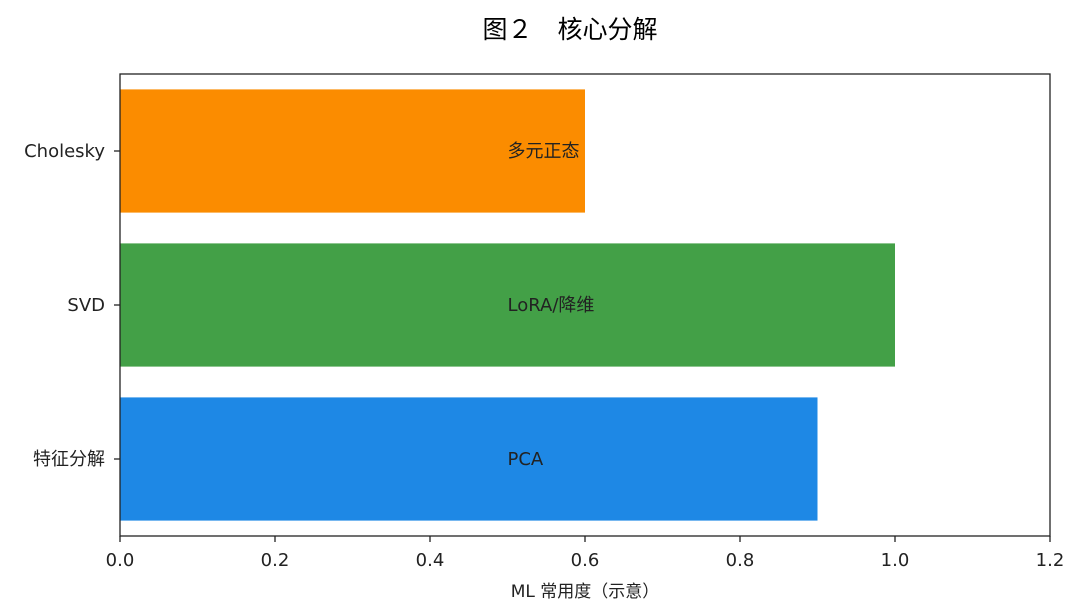  Describe the element at coordinates (569, 29) in the screenshot. I see `chart-title: 图２ 核心分解` at that location.